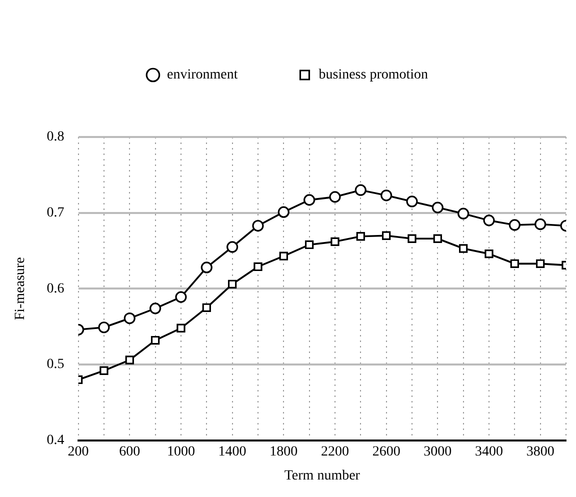  What do you see at coordinates (386, 452) in the screenshot?
I see `x-tick-label: 2600` at bounding box center [386, 452].